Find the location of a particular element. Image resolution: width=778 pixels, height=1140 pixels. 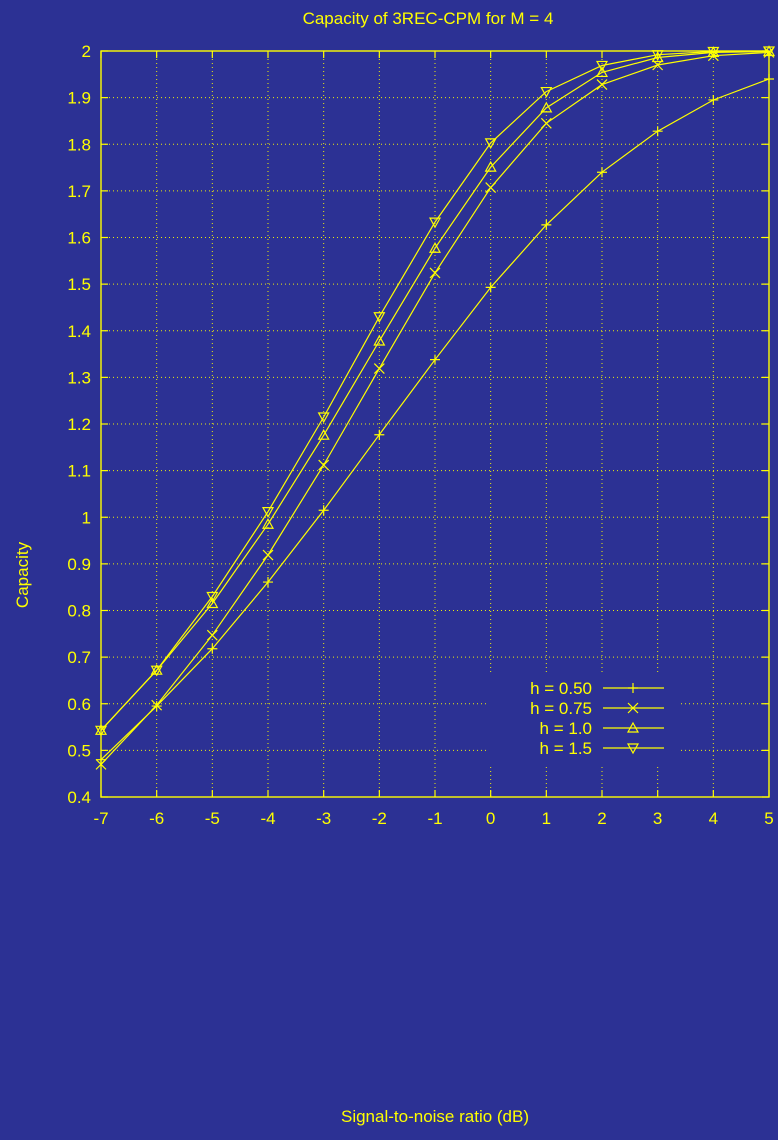

y-tick-label: 0.9 is located at coordinates (79, 564).